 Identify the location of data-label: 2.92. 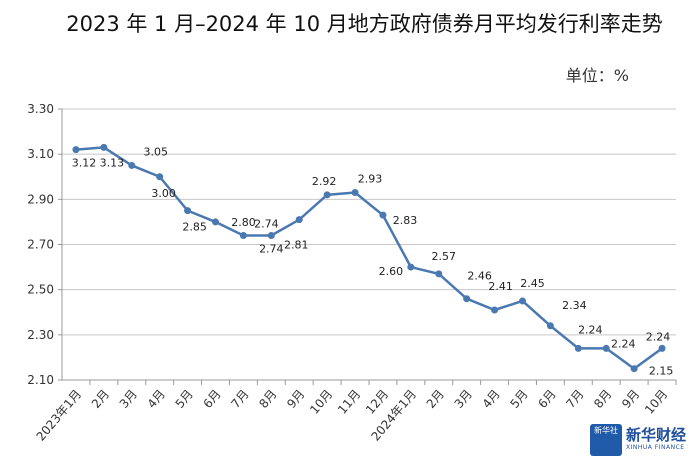
(324, 181).